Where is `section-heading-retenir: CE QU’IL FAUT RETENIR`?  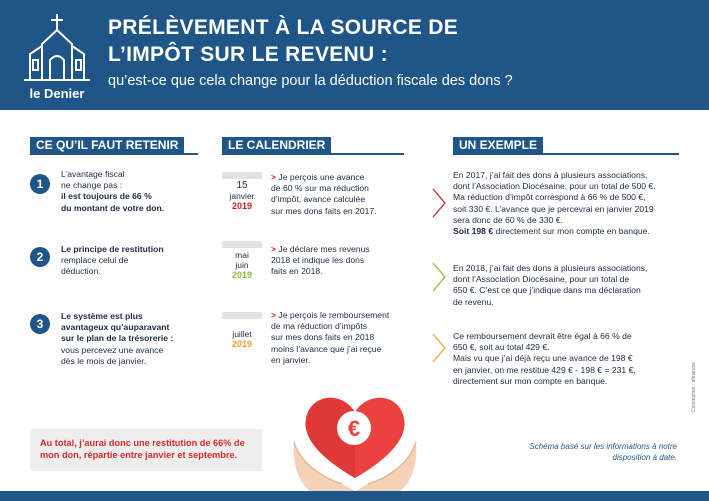
section-heading-retenir: CE QU’IL FAUT RETENIR is located at coordinates (107, 145).